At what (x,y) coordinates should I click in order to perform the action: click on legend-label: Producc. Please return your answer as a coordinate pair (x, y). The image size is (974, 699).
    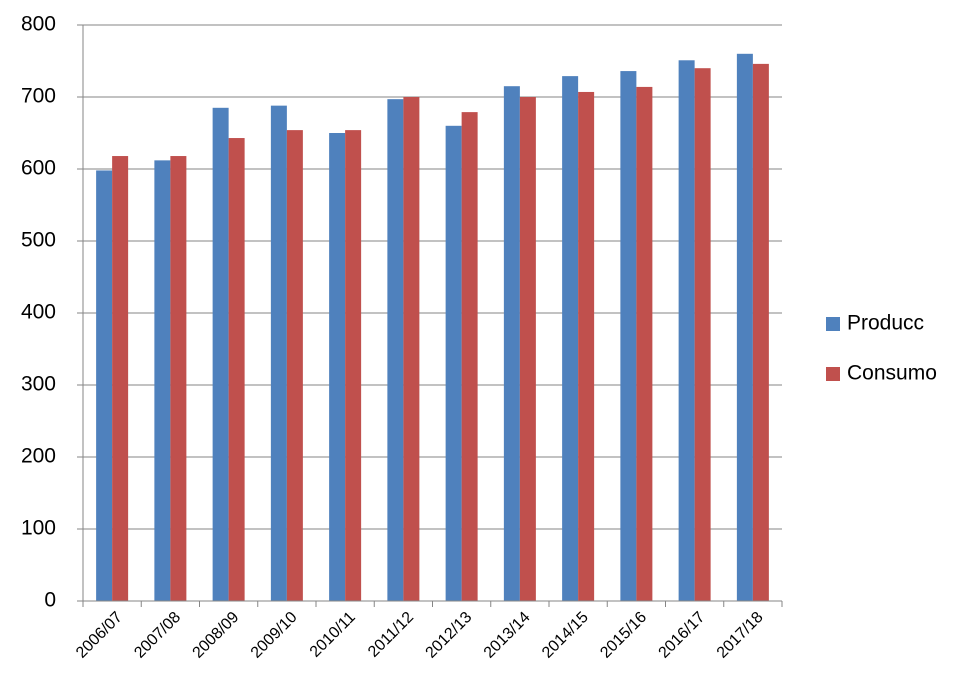
    Looking at the image, I should click on (885, 323).